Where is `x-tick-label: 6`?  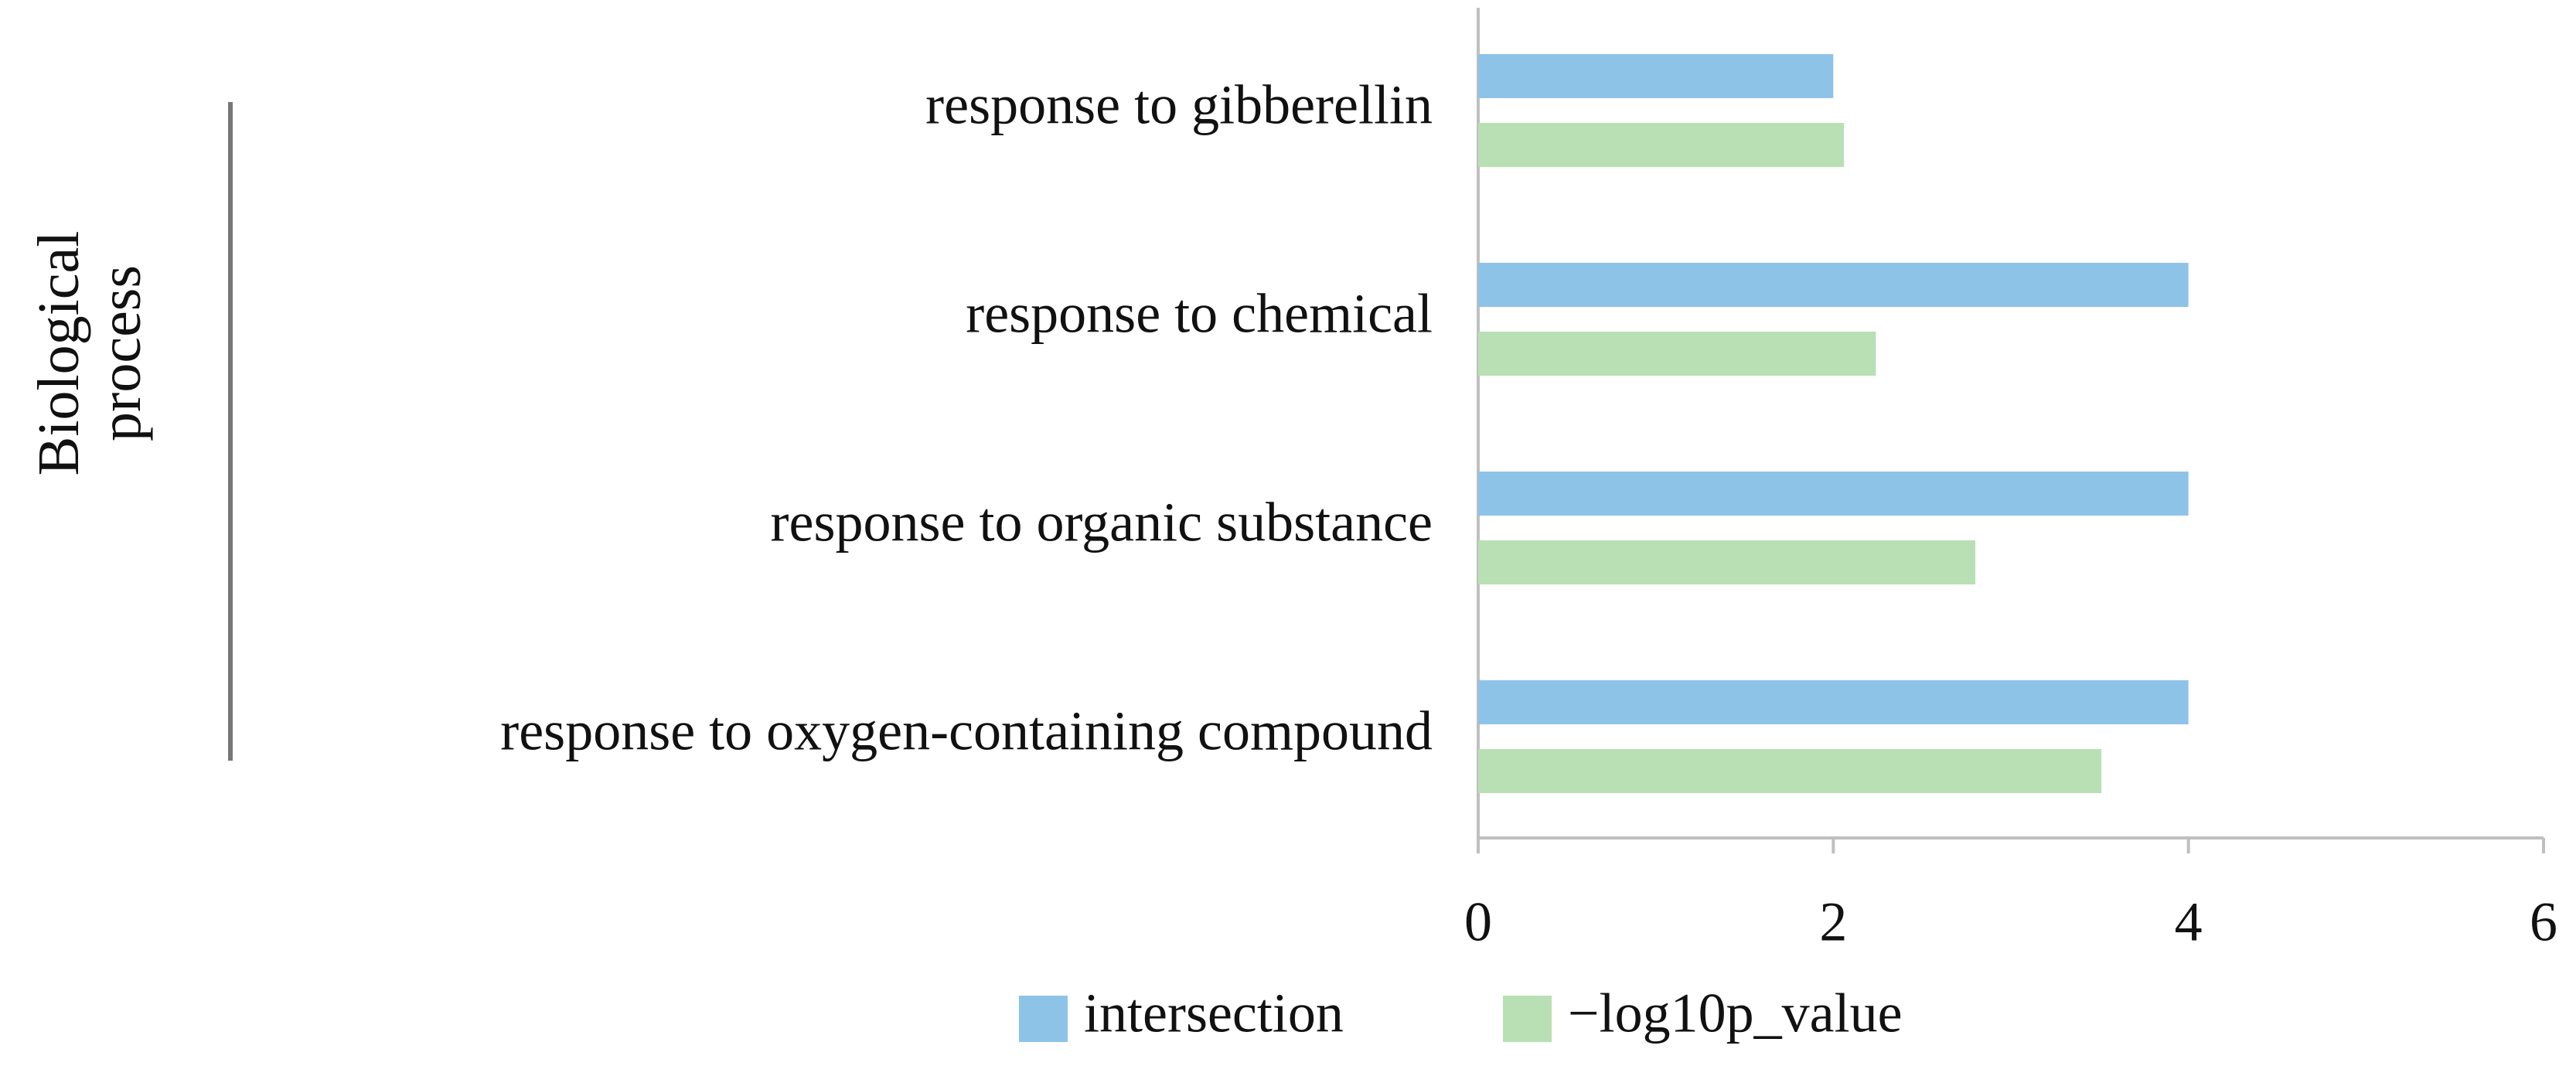
x-tick-label: 6 is located at coordinates (2543, 922).